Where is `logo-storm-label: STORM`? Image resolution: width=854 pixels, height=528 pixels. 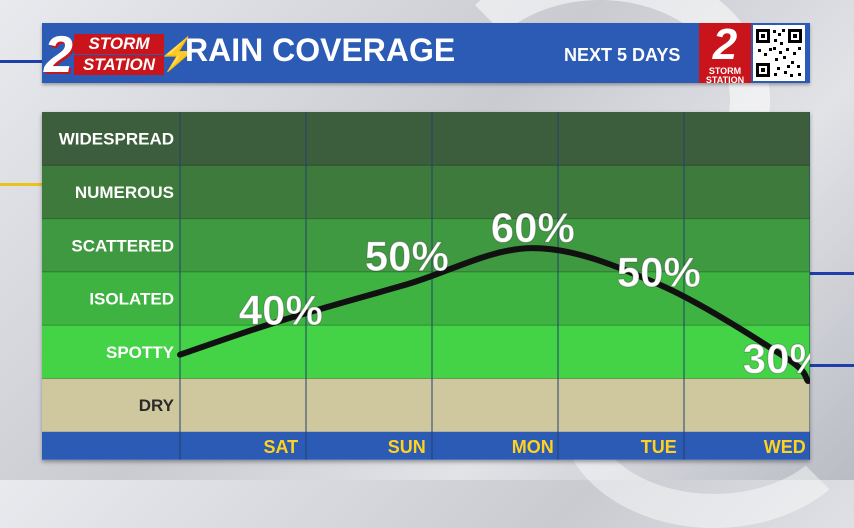 logo-storm-label: STORM is located at coordinates (119, 44).